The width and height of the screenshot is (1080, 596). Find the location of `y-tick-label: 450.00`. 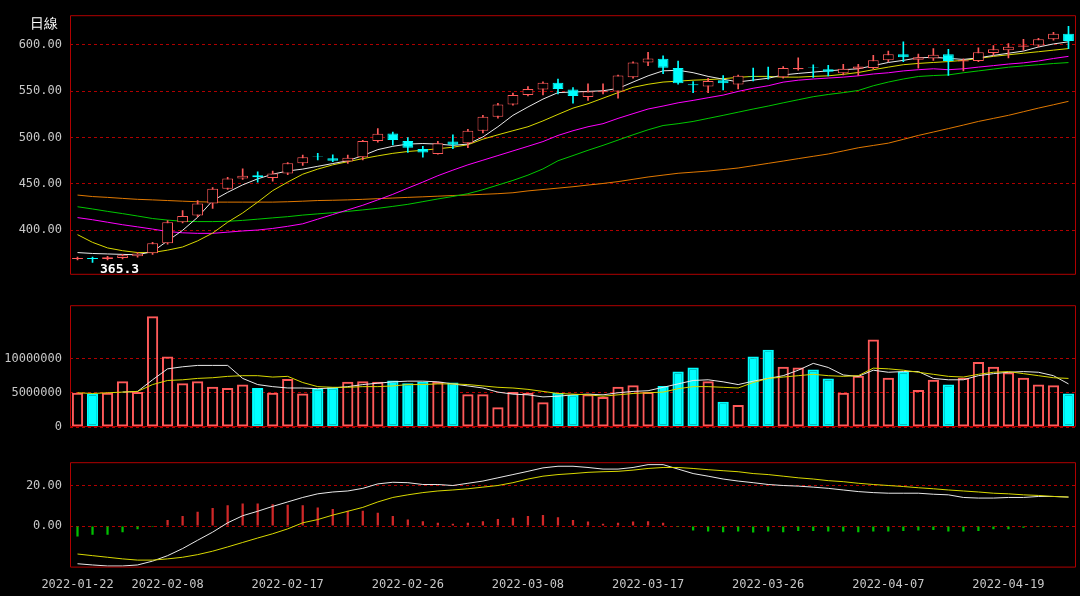

y-tick-label: 450.00 is located at coordinates (40, 183).